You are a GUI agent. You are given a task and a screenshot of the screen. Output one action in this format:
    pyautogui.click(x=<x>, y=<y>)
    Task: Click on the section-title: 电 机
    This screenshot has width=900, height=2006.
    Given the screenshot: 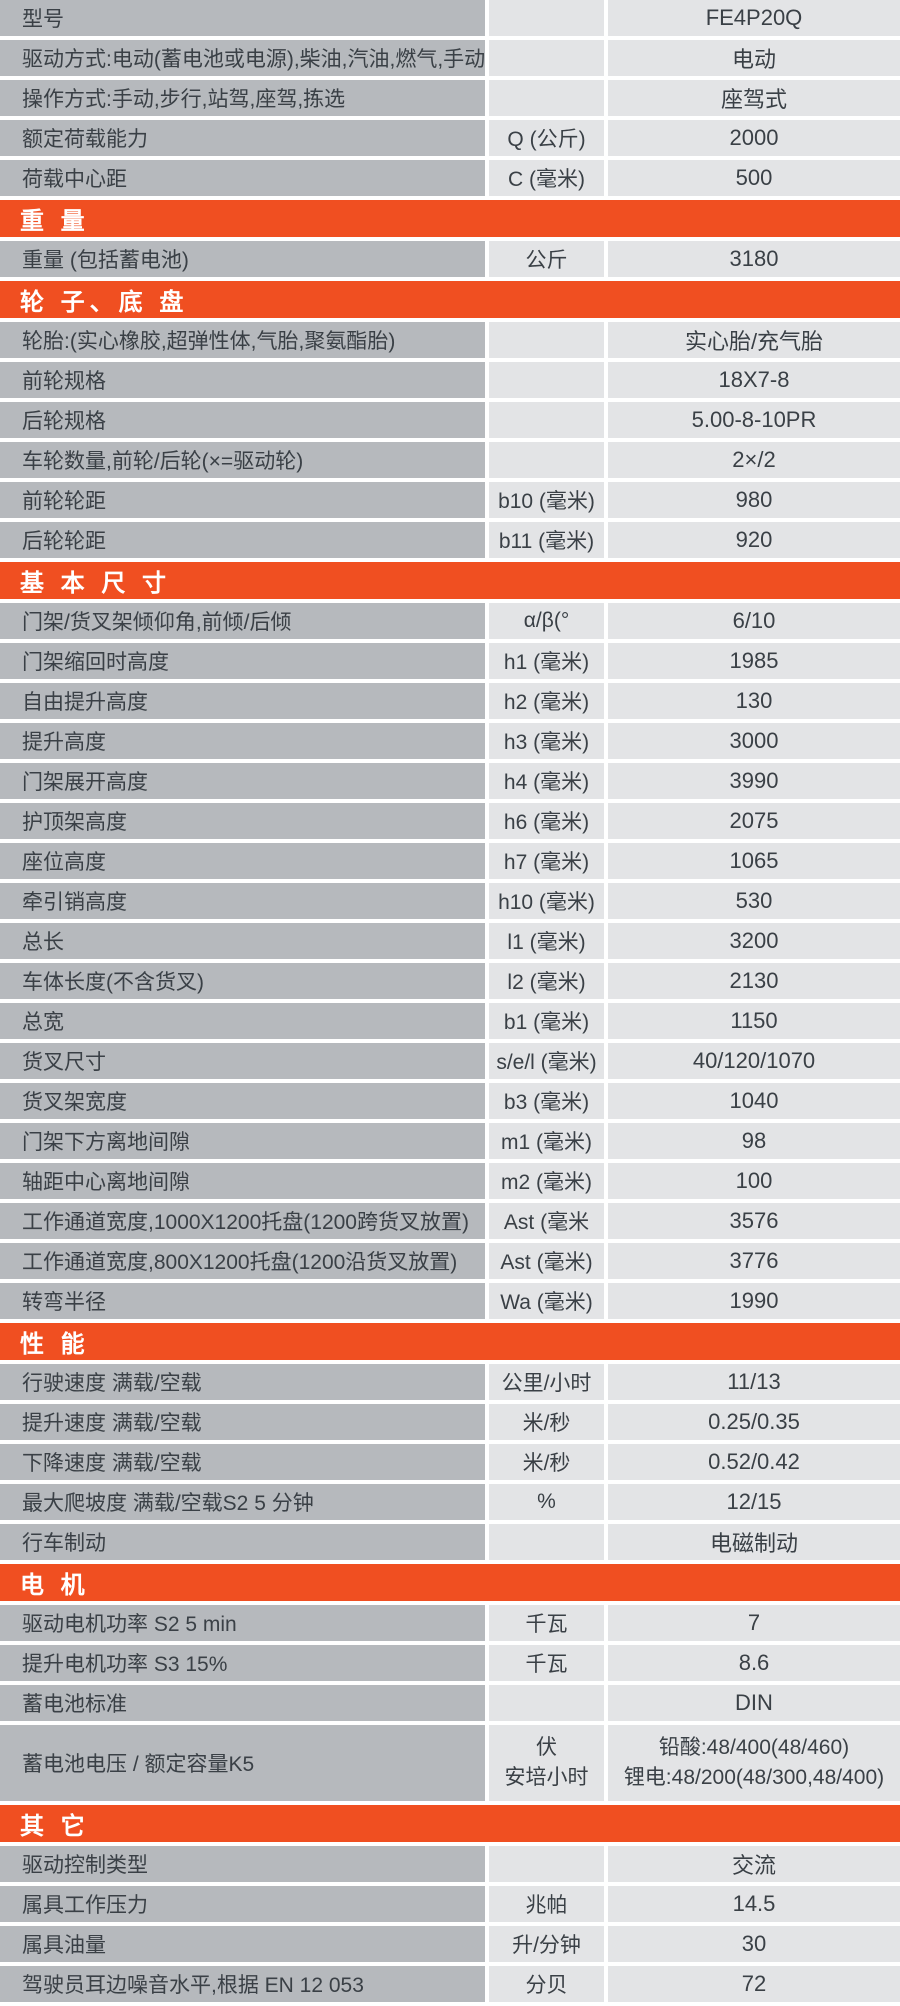 What is the action you would take?
    pyautogui.click(x=55, y=1585)
    